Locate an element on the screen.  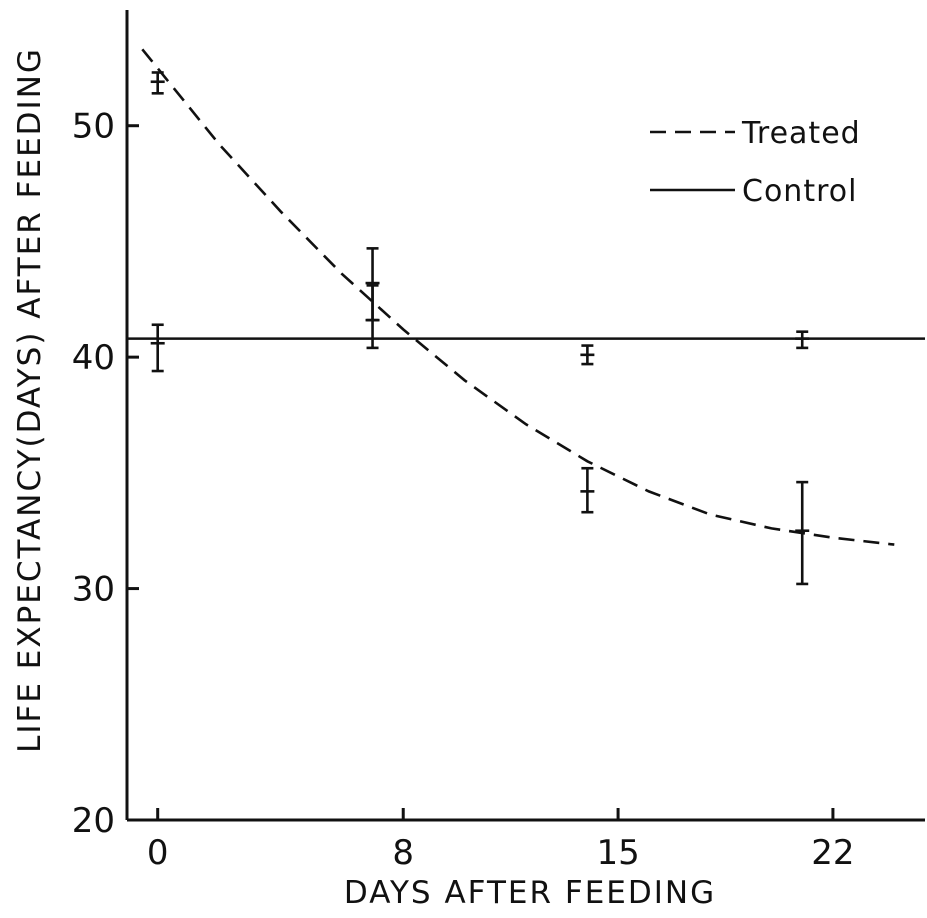
x-tick-label: 8 is located at coordinates (403, 853).